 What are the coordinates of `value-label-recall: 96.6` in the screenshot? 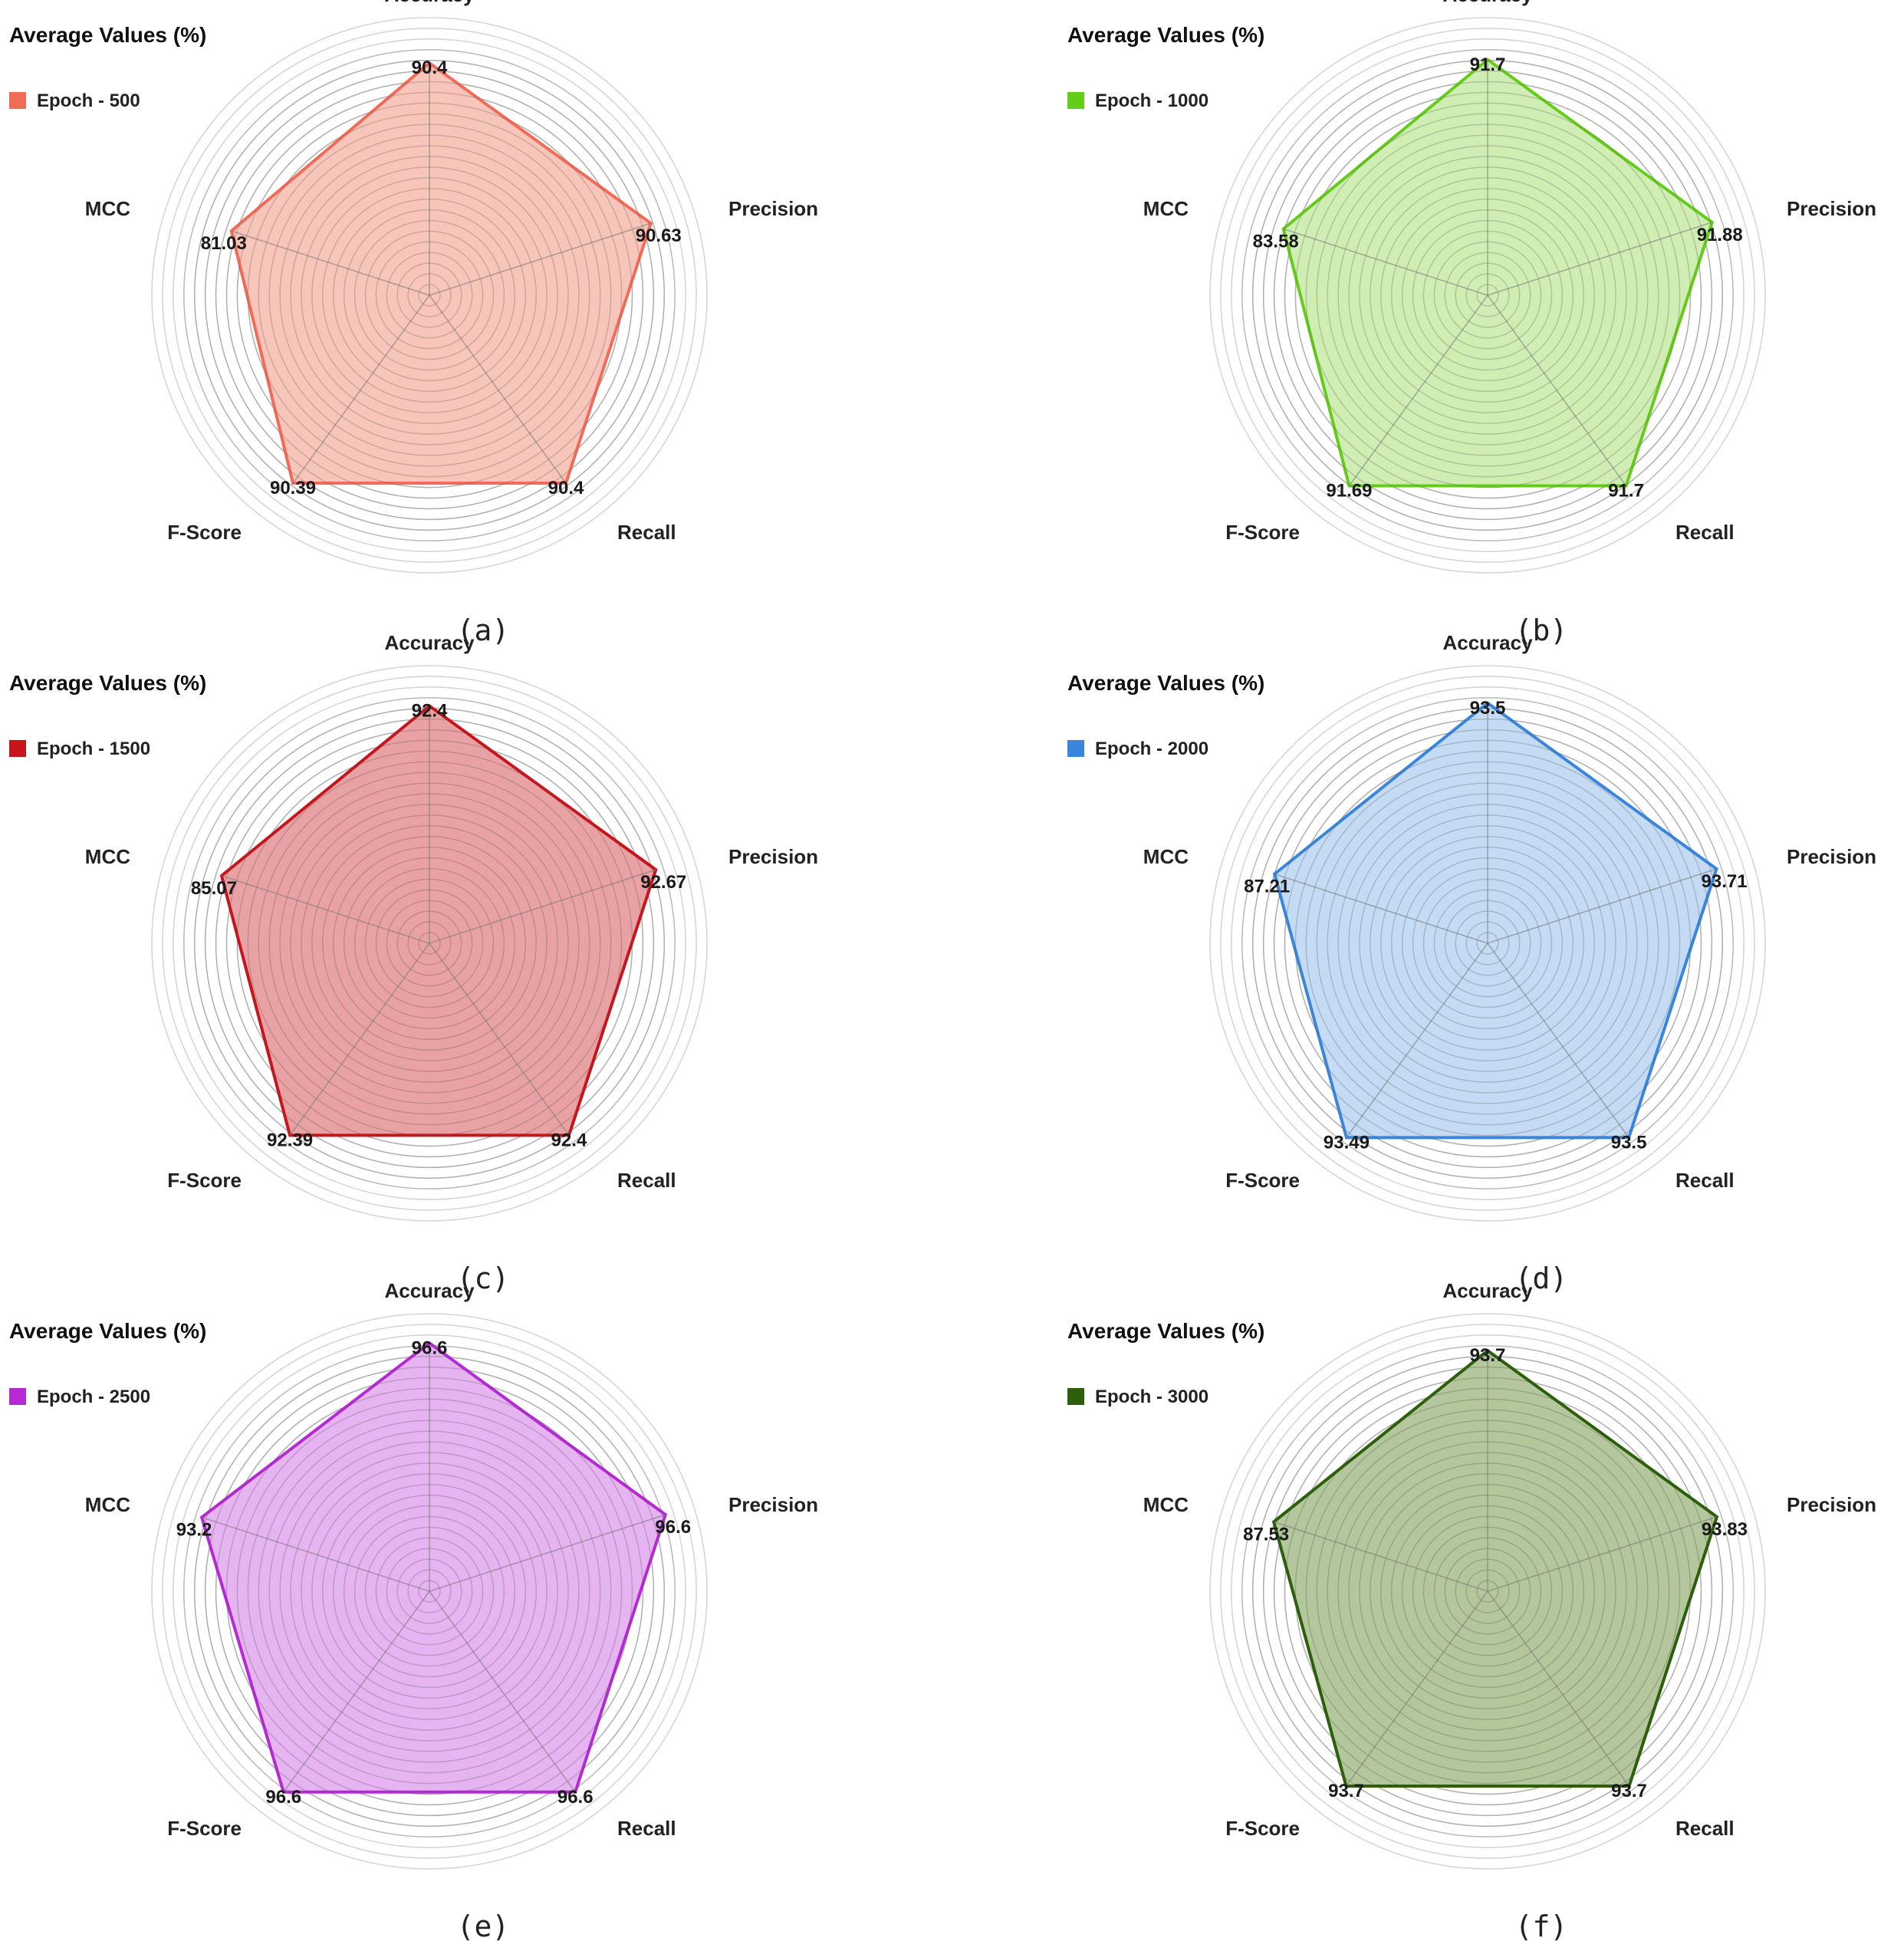 It's located at (575, 1797).